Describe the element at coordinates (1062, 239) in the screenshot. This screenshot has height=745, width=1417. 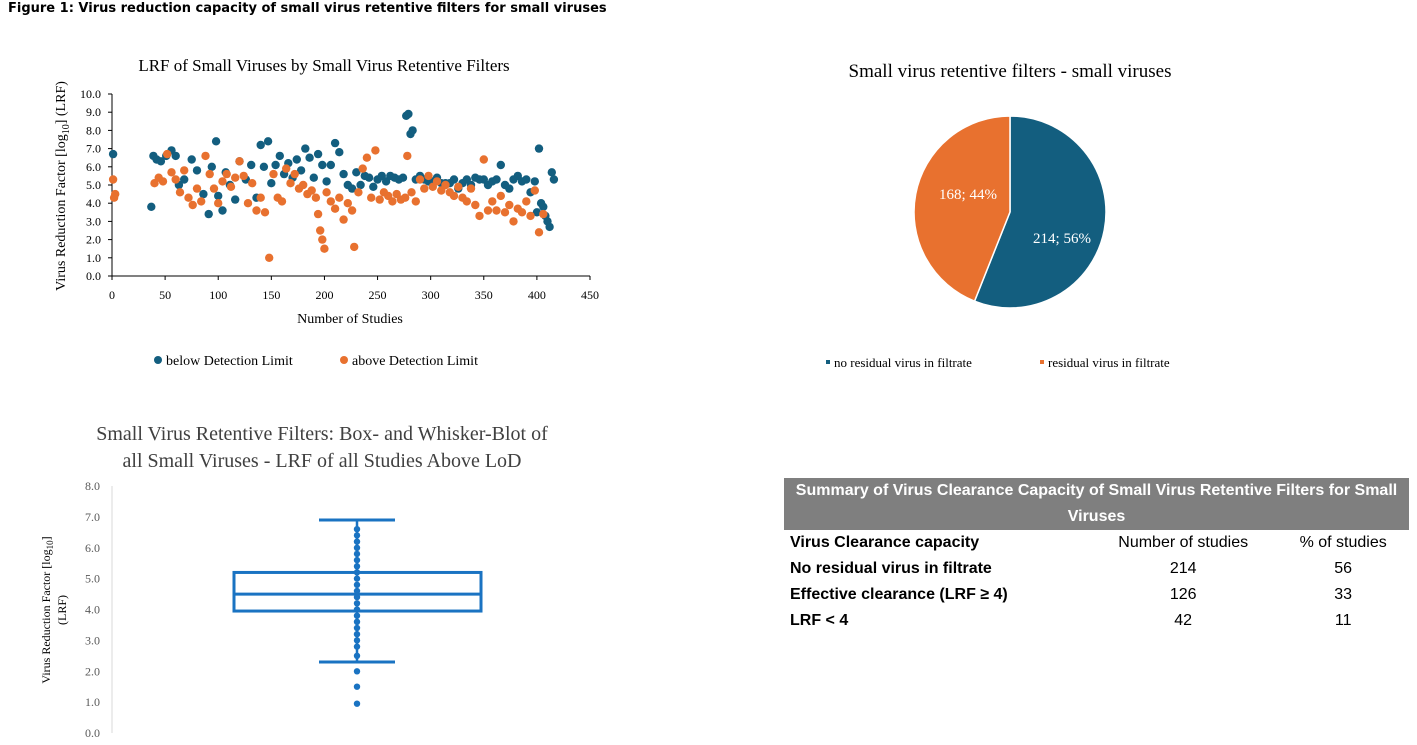
I see `pie-label-blue: 214; 56%` at that location.